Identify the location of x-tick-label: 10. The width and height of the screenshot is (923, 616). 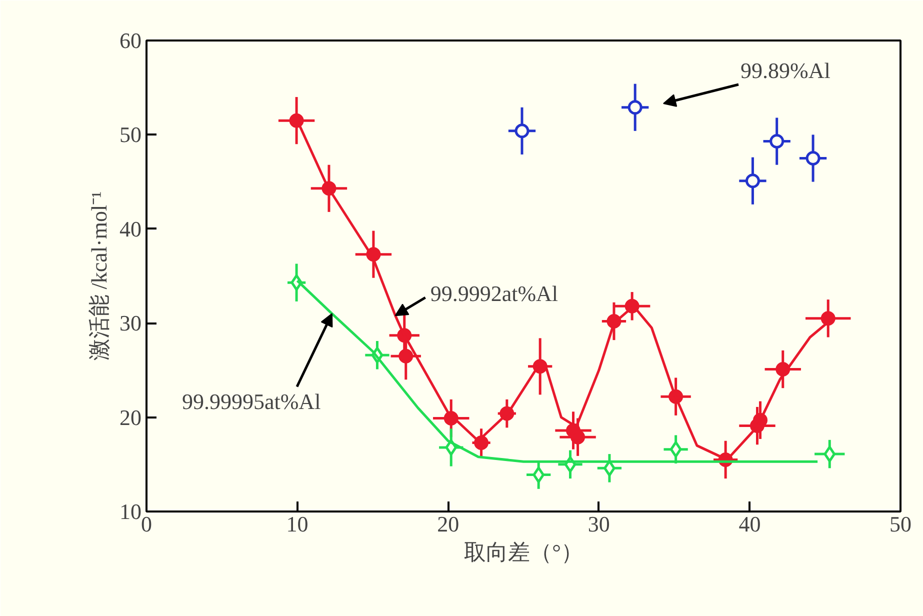
(297, 524).